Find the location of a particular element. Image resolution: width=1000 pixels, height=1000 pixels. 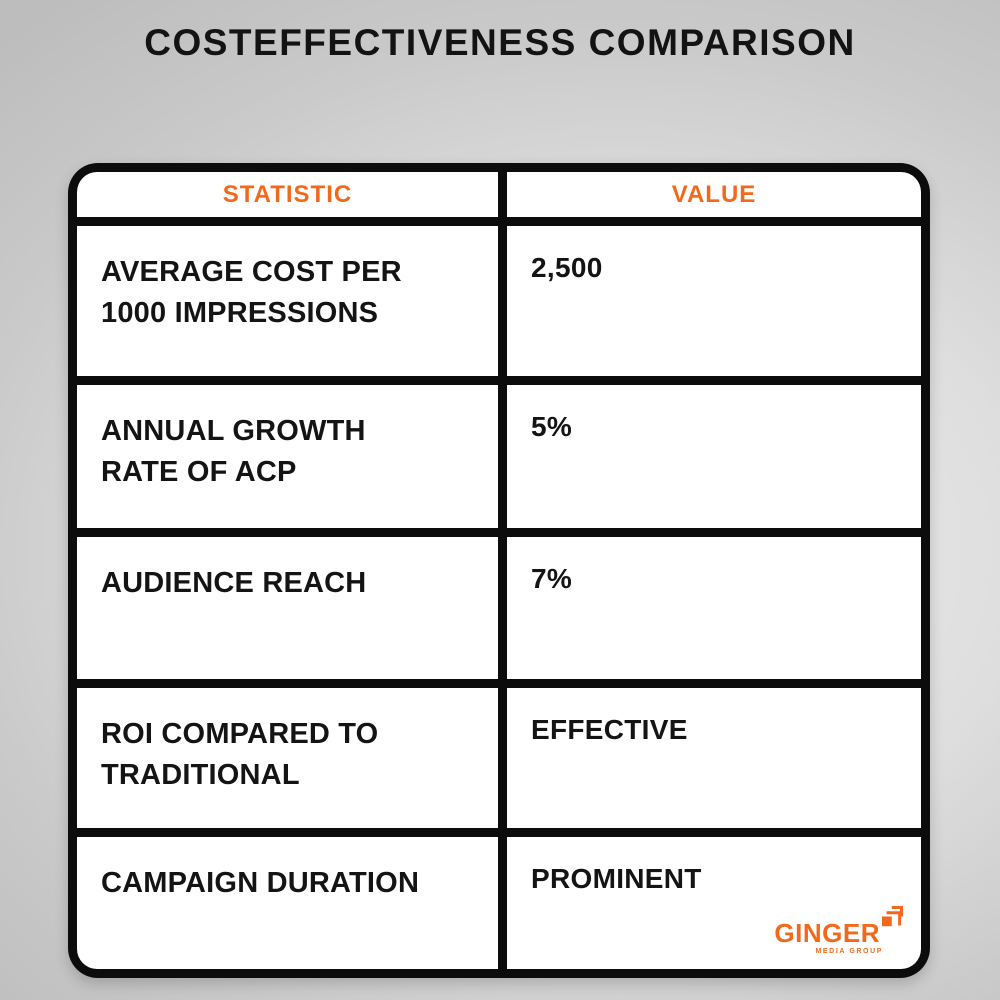

logo-wordmark: GINGER is located at coordinates (827, 933).